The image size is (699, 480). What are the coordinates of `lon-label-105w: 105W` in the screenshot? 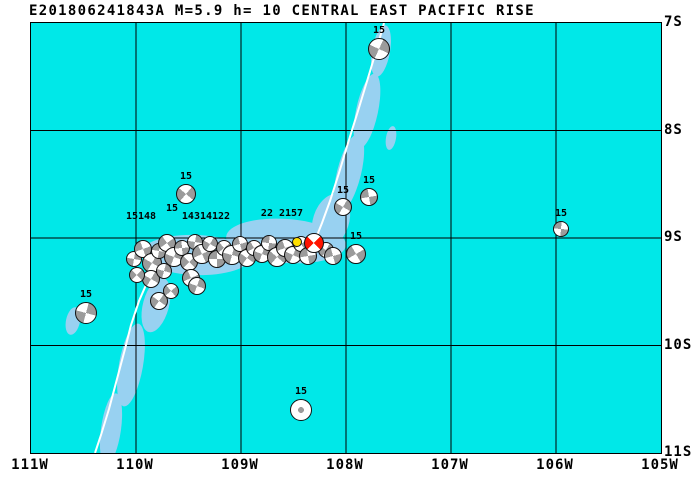 It's located at (660, 465).